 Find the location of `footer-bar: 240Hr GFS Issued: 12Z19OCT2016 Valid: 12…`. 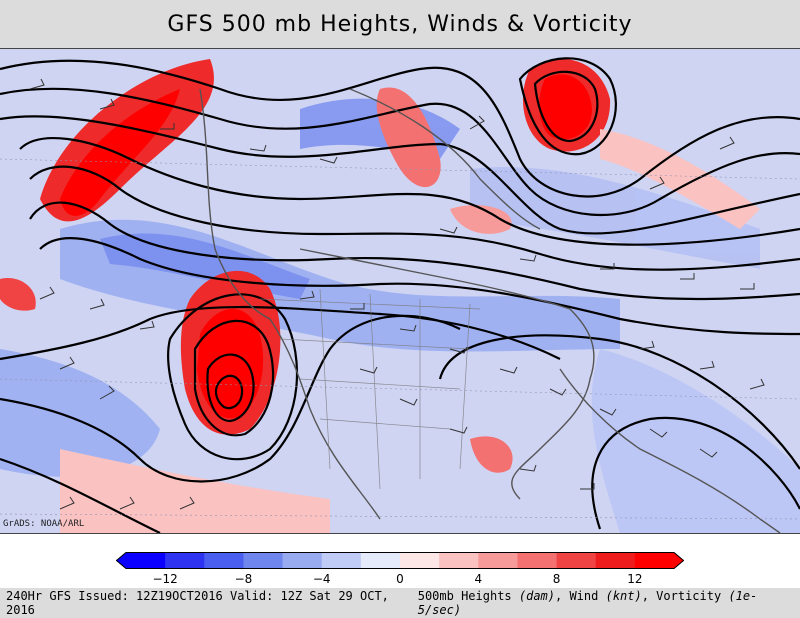

footer-bar: 240Hr GFS Issued: 12Z19OCT2016 Valid: 12… is located at coordinates (400, 603).